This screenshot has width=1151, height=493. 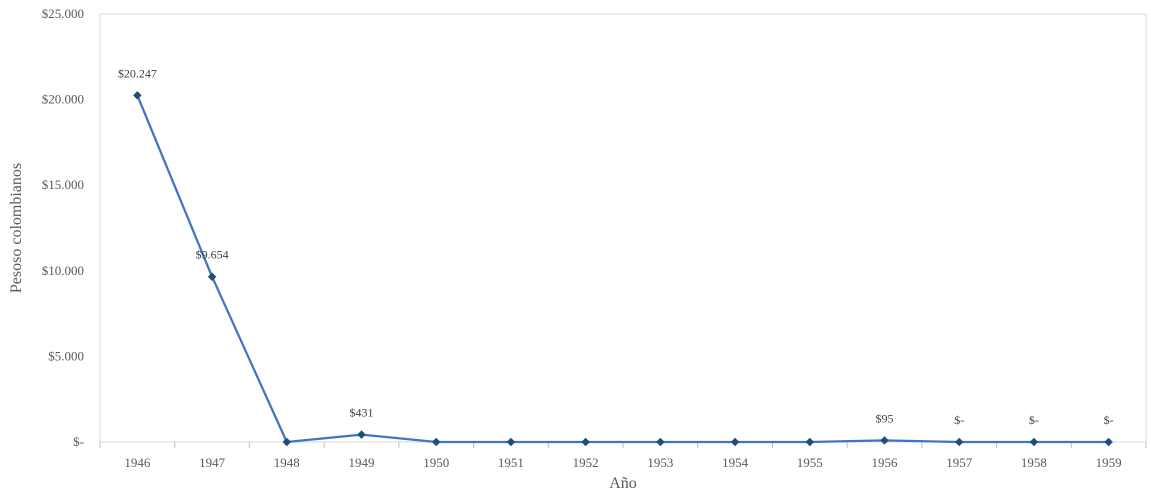 I want to click on x-tick-label: 1958, so click(x=1034, y=462).